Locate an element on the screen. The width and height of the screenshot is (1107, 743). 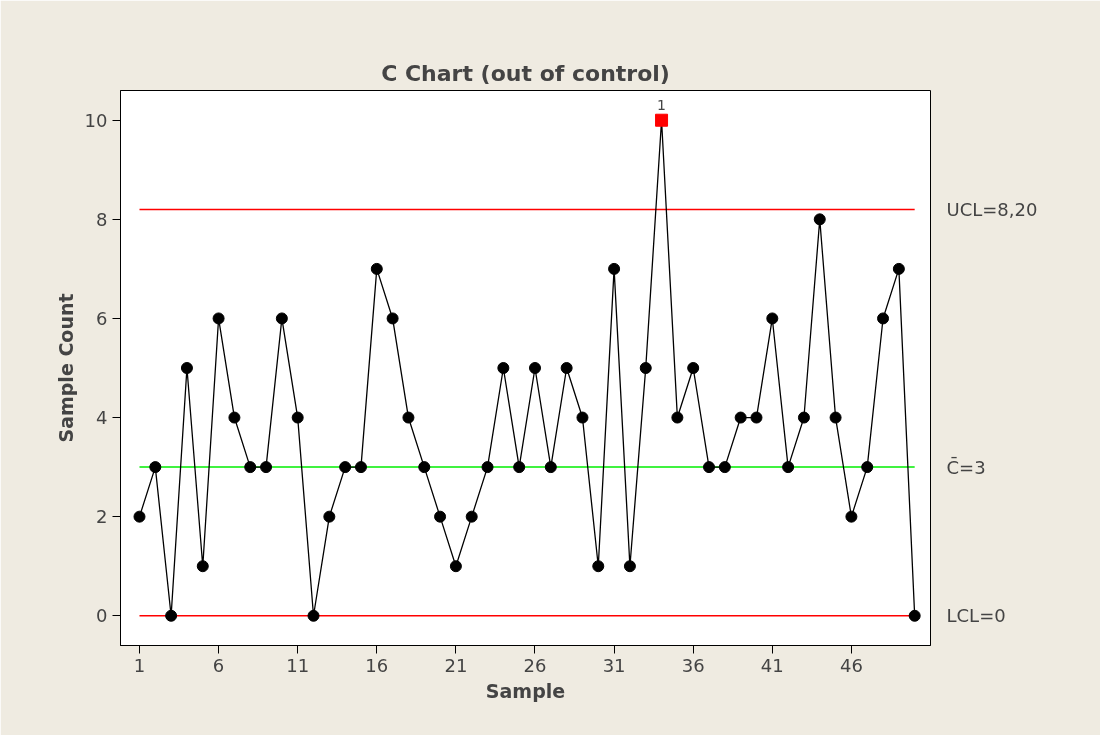
annotation: 1 is located at coordinates (662, 105).